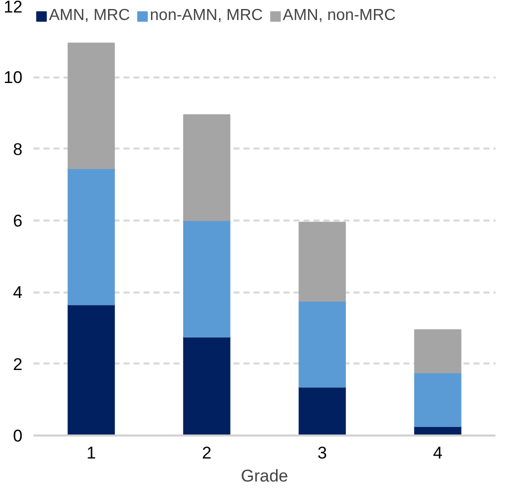 The image size is (505, 493). Describe the element at coordinates (89, 16) in the screenshot. I see `legend-label: AMN, MRC` at that location.